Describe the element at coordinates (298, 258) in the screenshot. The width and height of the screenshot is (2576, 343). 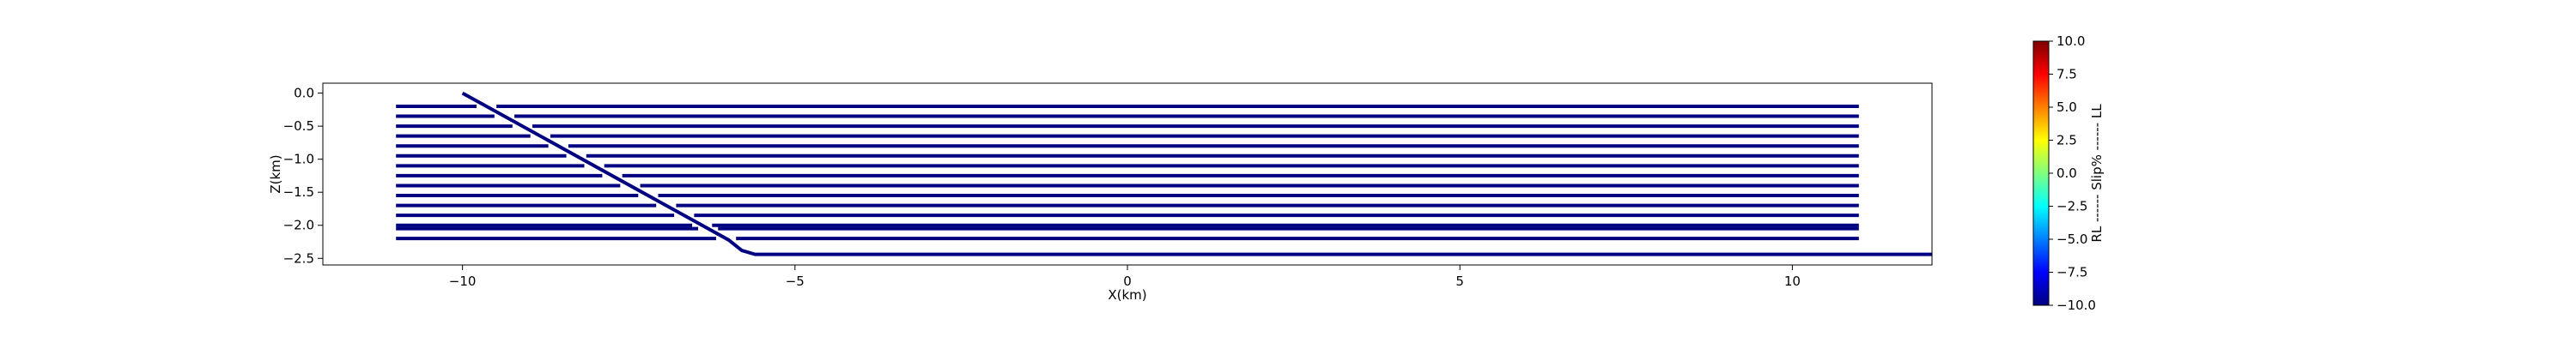
I see `y-tick-label: −2.5` at that location.